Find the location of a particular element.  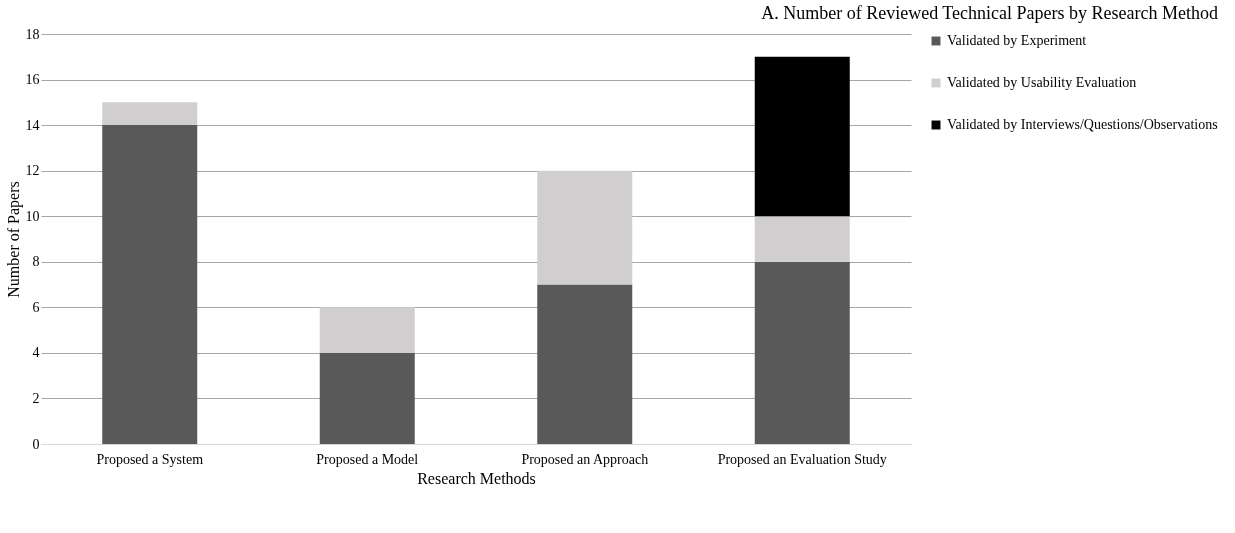

text: A. Number of Reviewed Technical Papers by Research Method is located at coordinates (989, 13).